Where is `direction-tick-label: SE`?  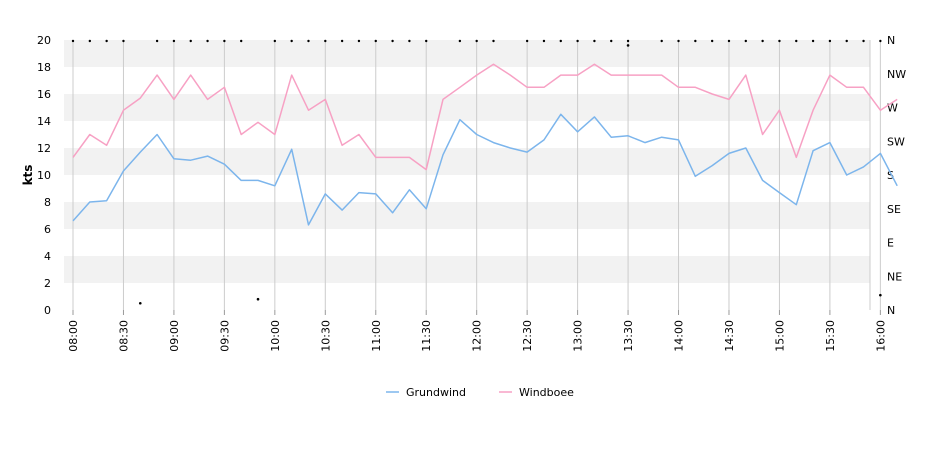 direction-tick-label: SE is located at coordinates (894, 209).